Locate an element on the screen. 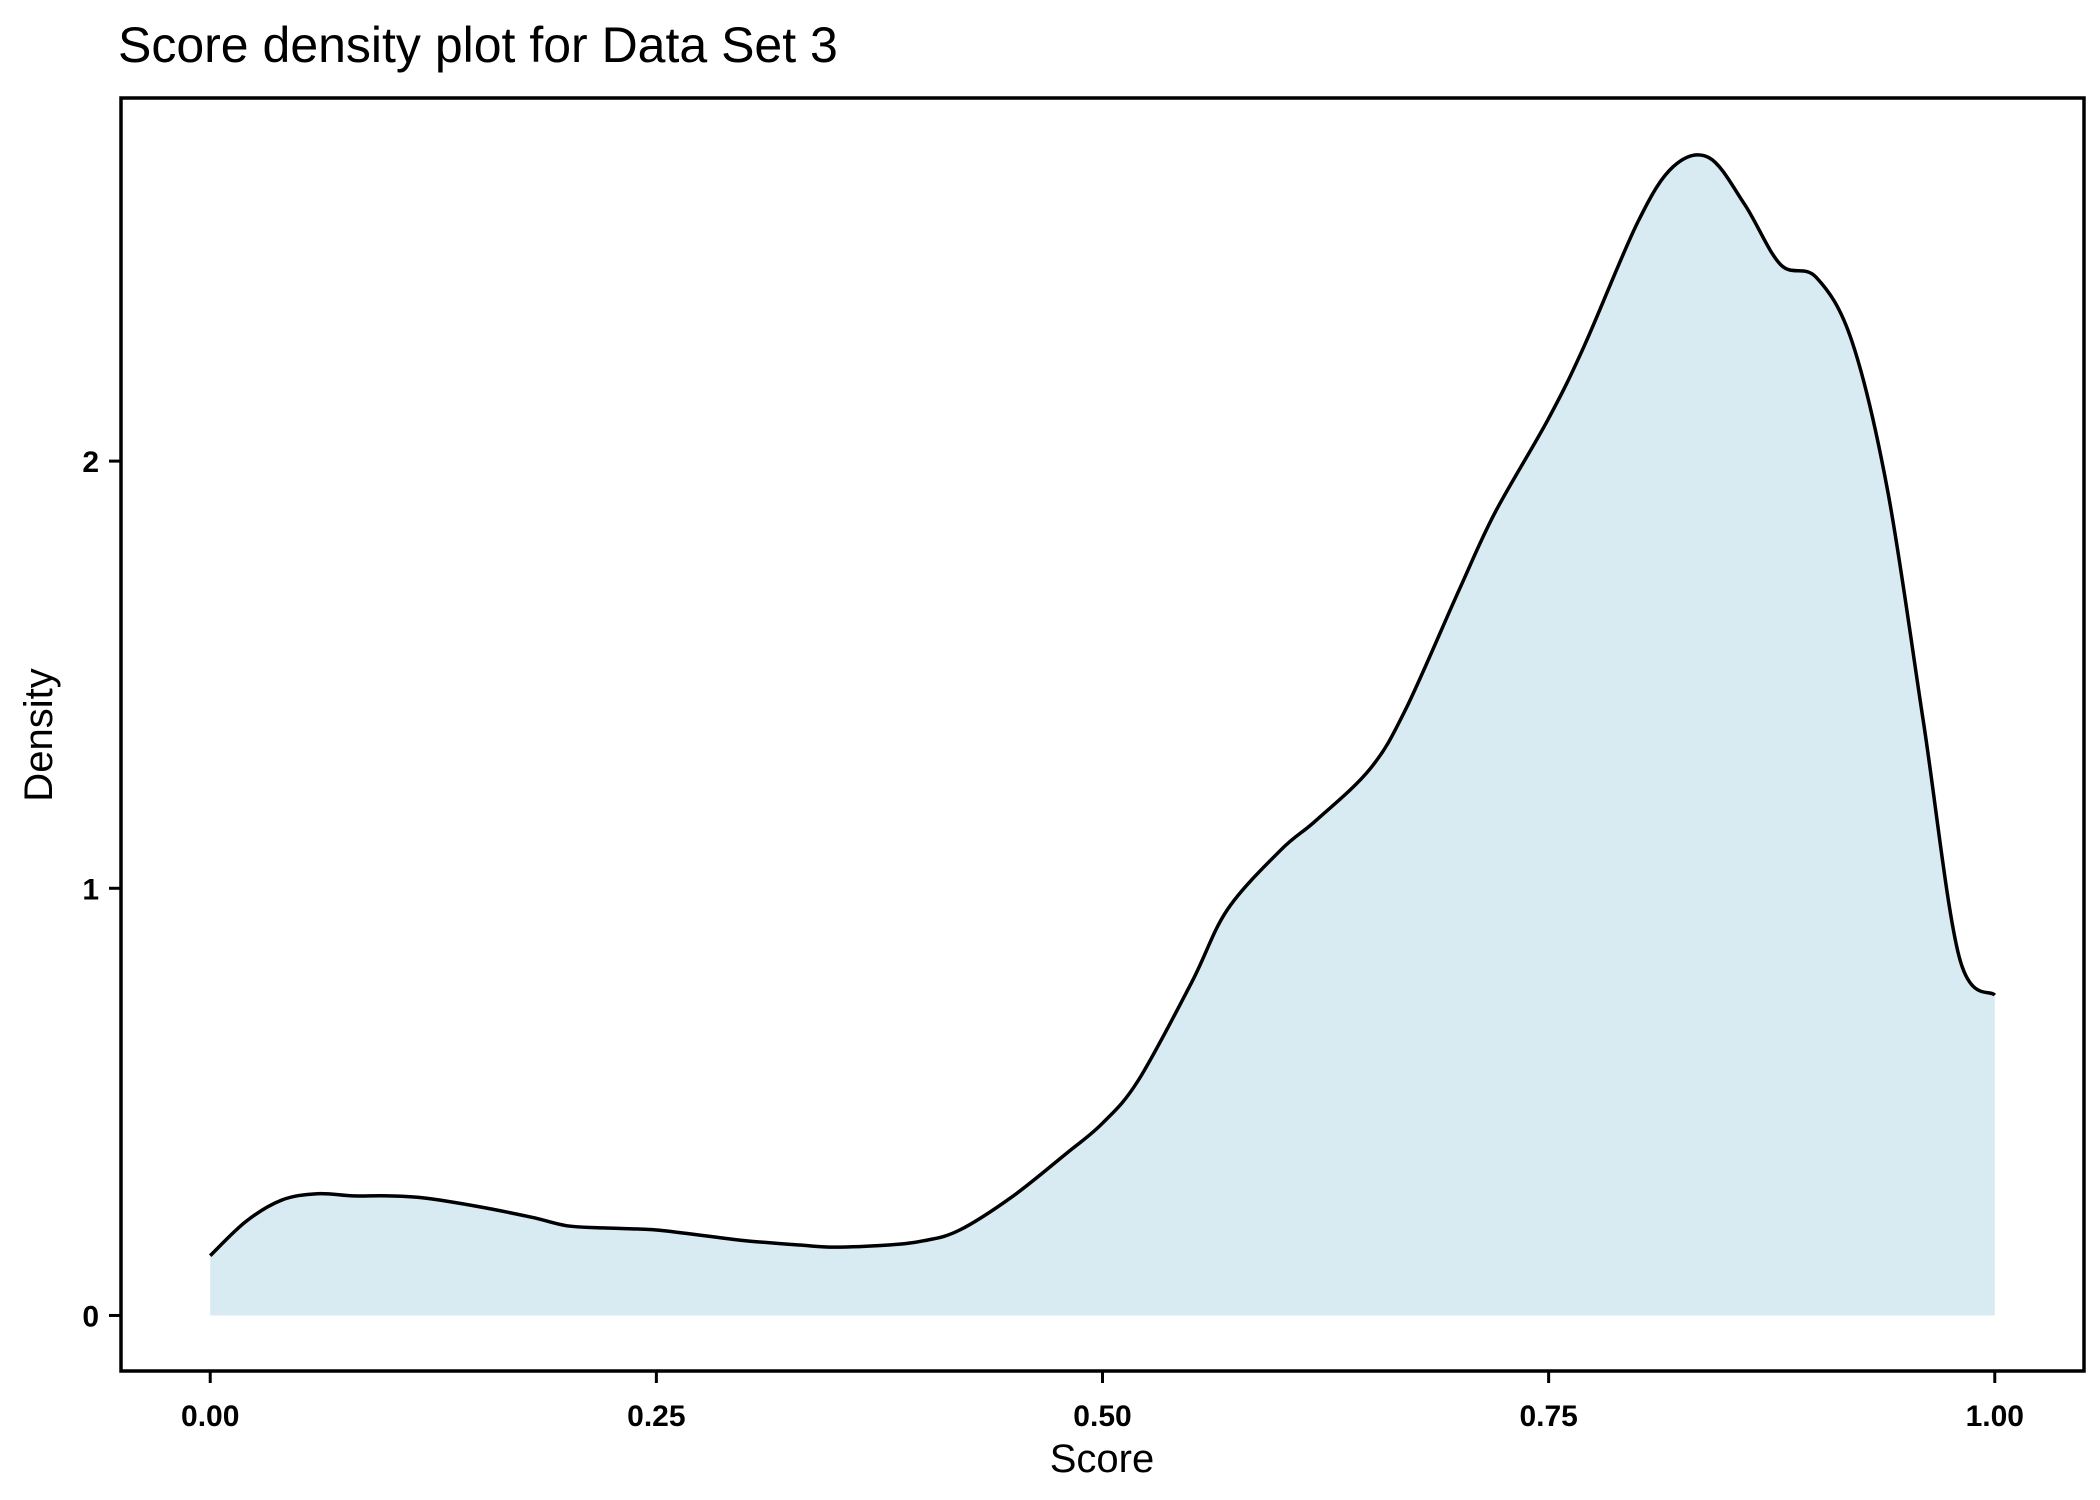  x-axis-label: Score is located at coordinates (1102, 1459).